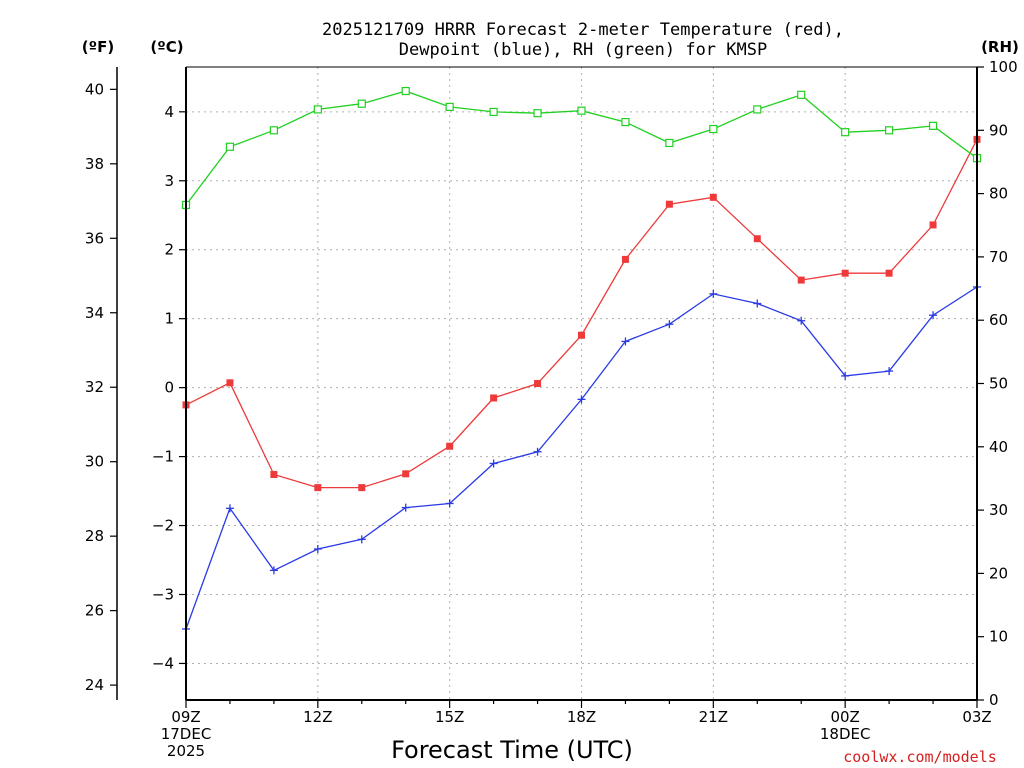 Image resolution: width=1024 pixels, height=768 pixels. What do you see at coordinates (186, 734) in the screenshot?
I see `x-tick-label: 17DEC` at bounding box center [186, 734].